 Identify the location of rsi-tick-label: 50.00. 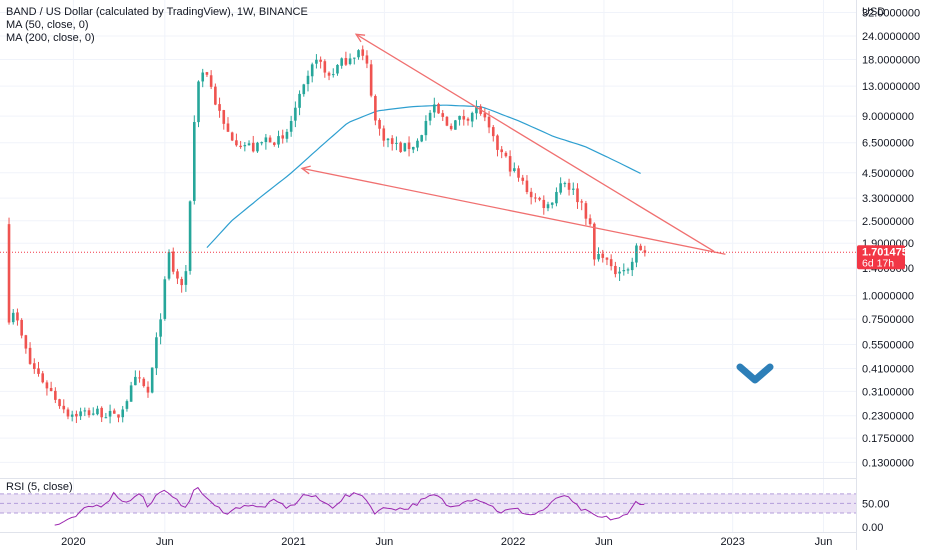
(876, 504).